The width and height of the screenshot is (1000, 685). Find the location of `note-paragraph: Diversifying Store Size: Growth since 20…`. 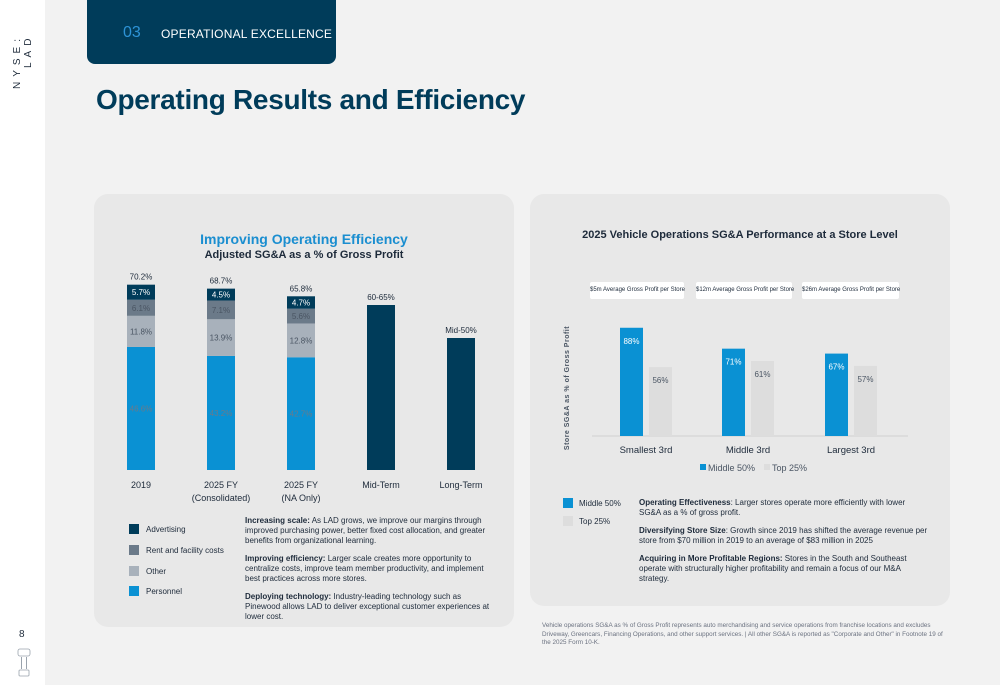

note-paragraph: Diversifying Store Size: Growth since 20… is located at coordinates (784, 536).